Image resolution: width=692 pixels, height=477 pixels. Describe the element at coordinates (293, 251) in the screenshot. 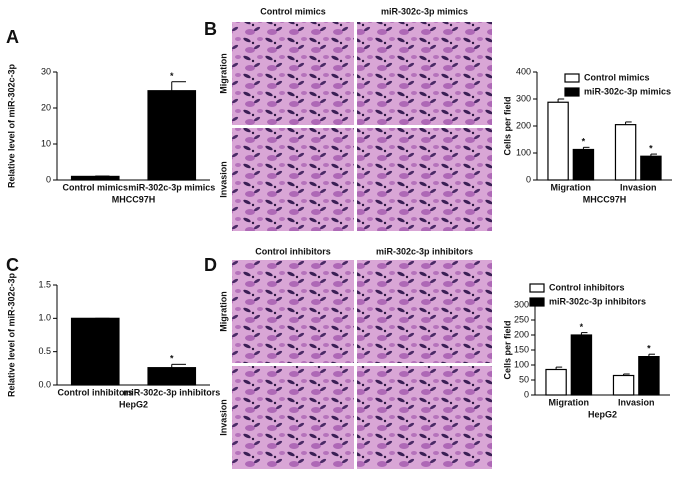

I see `column-label: Control inhibitors` at that location.